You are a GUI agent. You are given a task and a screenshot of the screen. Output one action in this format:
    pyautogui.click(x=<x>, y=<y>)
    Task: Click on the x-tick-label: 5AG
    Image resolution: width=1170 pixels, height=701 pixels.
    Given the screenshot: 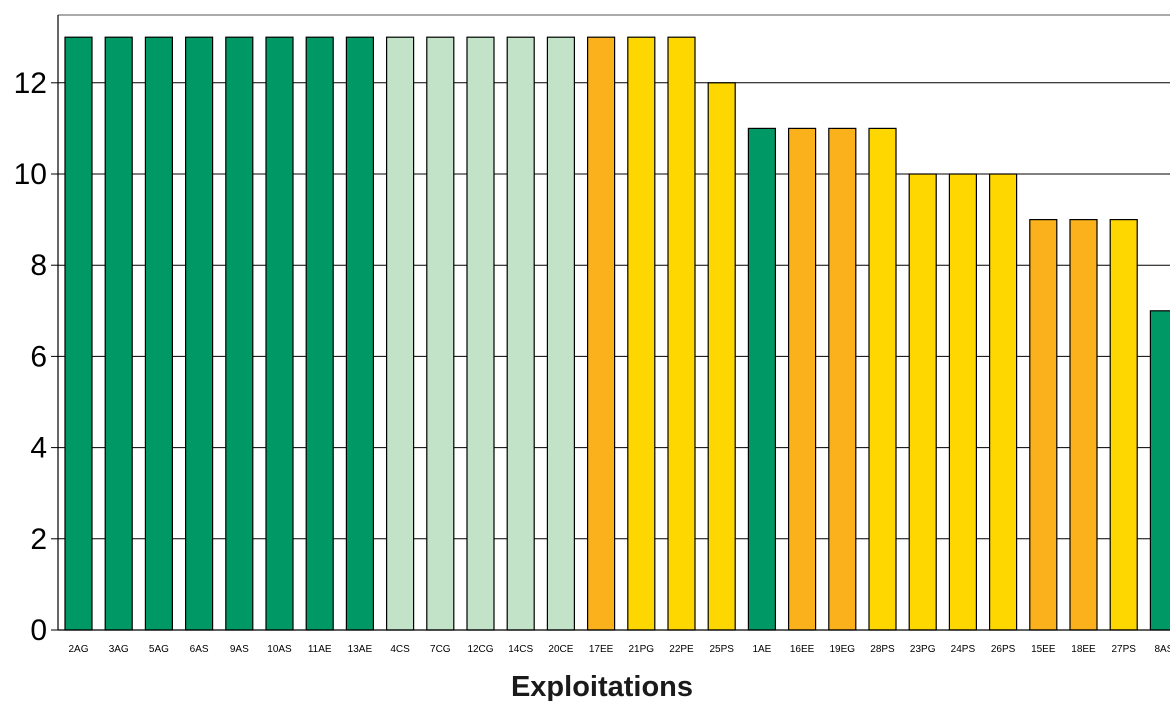 What is the action you would take?
    pyautogui.click(x=159, y=649)
    